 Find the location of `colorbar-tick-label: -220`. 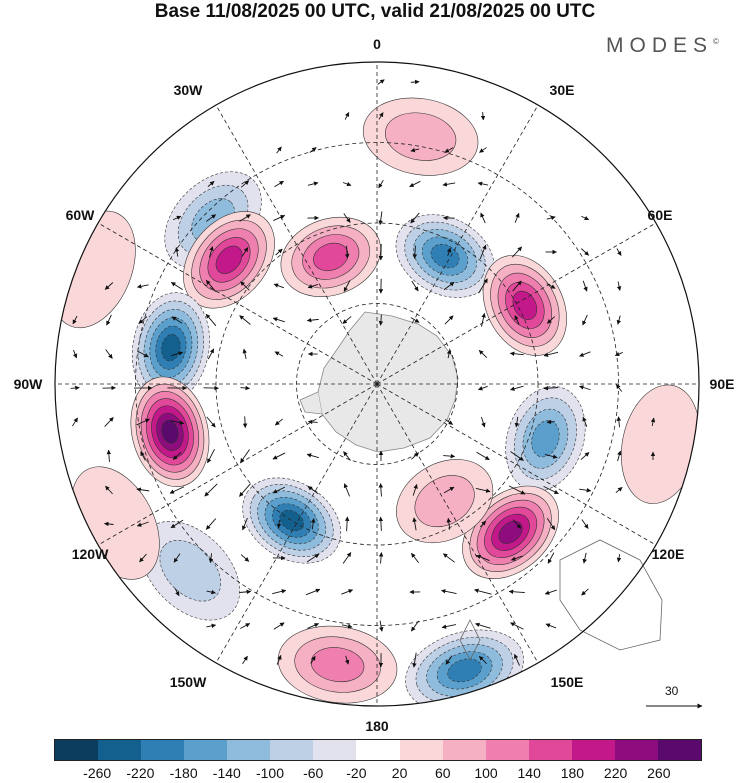

colorbar-tick-label: -220 is located at coordinates (140, 773).